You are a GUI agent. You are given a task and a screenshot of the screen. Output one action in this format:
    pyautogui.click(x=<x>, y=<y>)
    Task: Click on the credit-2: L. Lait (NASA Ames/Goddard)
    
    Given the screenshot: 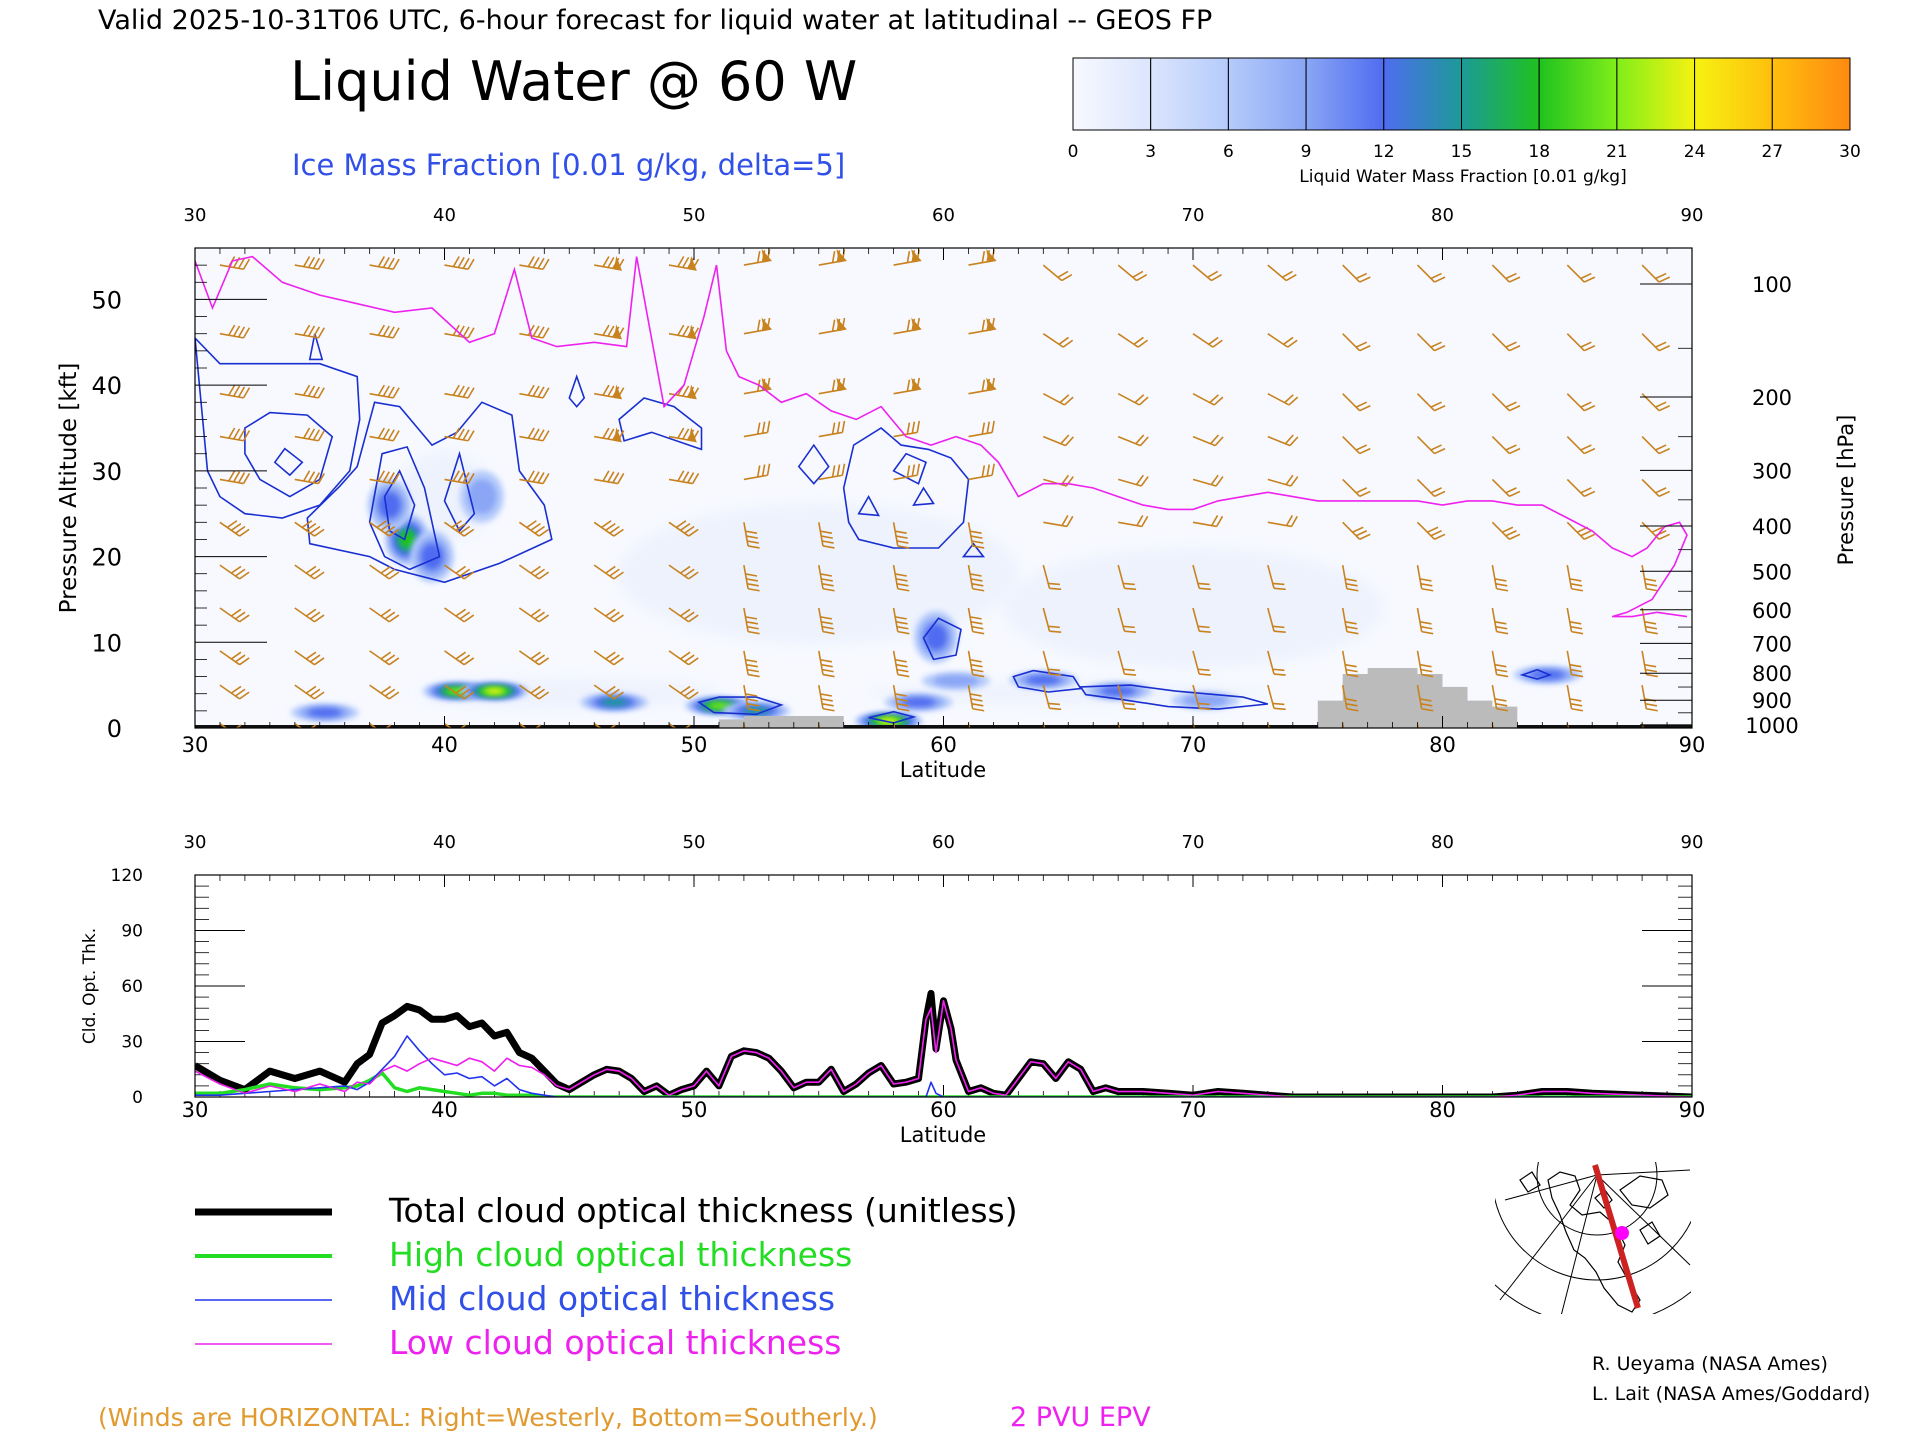 What is the action you would take?
    pyautogui.click(x=1731, y=1394)
    